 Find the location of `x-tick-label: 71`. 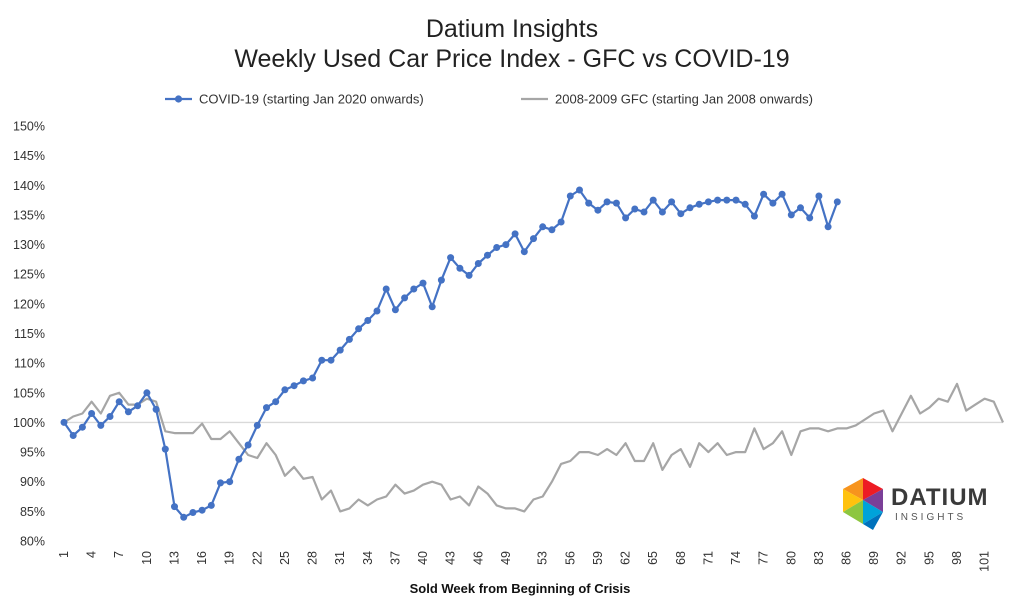

x-tick-label: 71 is located at coordinates (708, 558).